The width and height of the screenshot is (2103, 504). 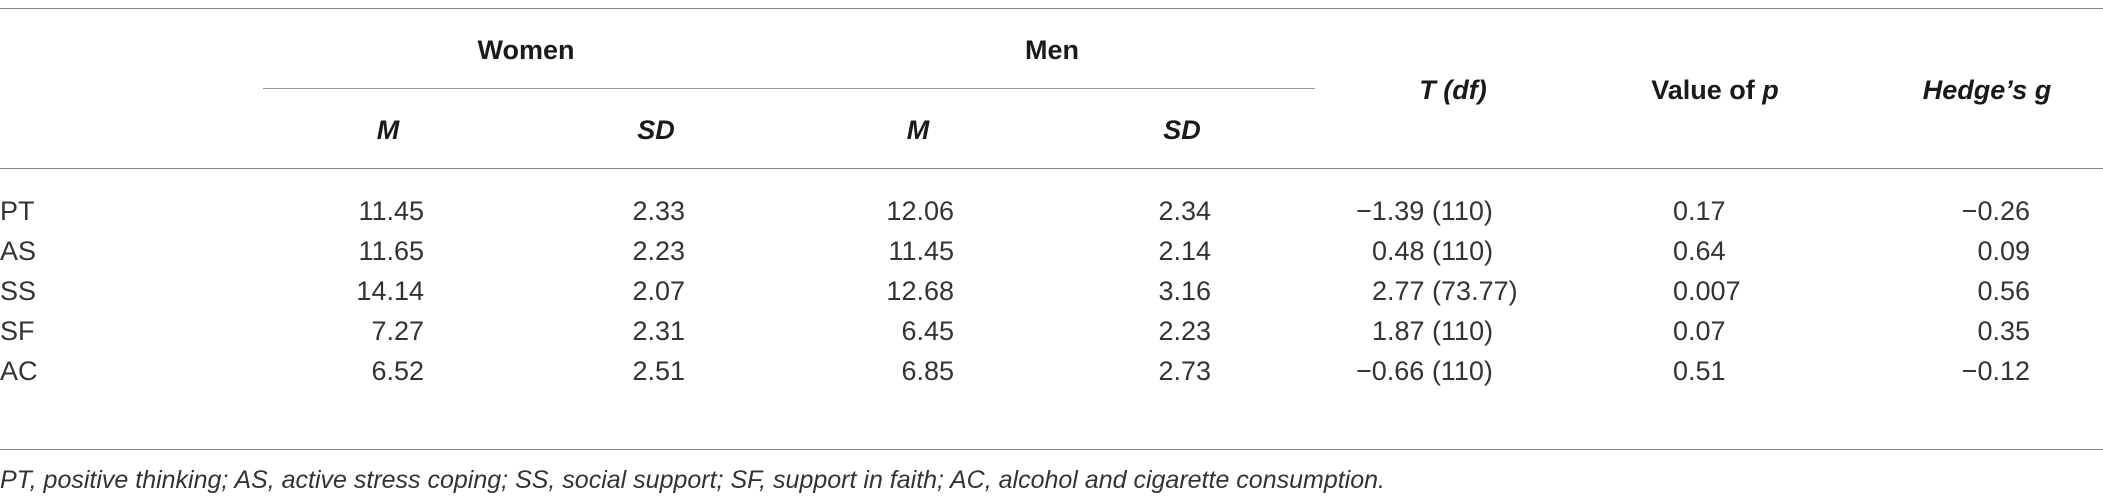 What do you see at coordinates (388, 130) in the screenshot?
I see `subheader-women-m: M` at bounding box center [388, 130].